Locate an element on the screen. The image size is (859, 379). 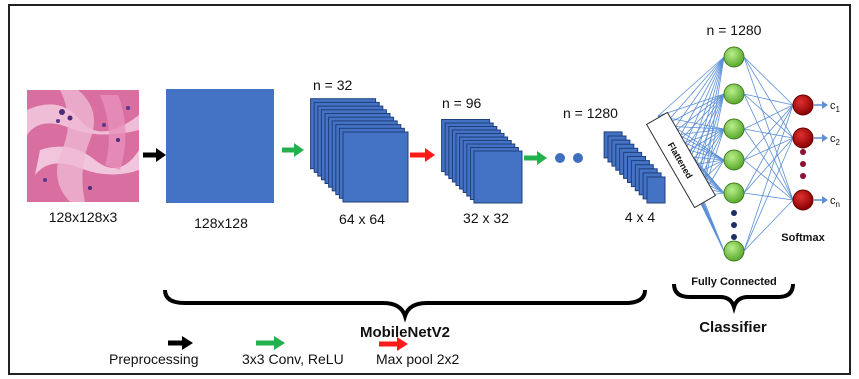
class-label: c2 is located at coordinates (835, 140).